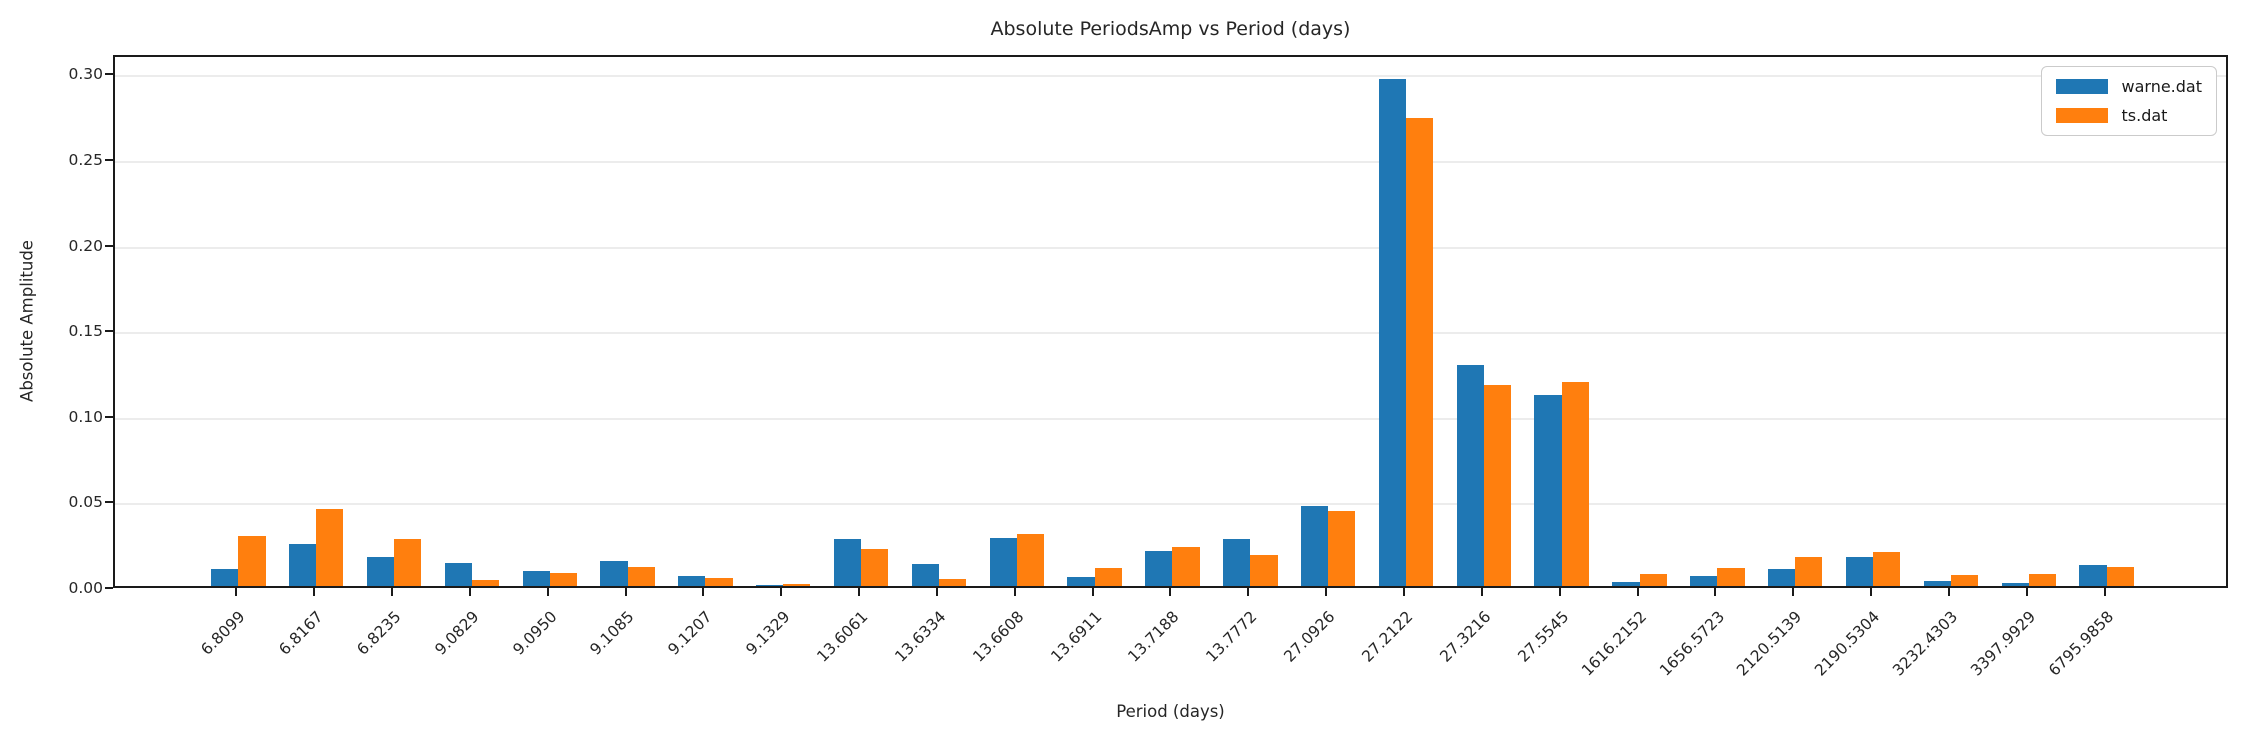  What do you see at coordinates (614, 573) in the screenshot?
I see `bar-warne.dat-9.1085` at bounding box center [614, 573].